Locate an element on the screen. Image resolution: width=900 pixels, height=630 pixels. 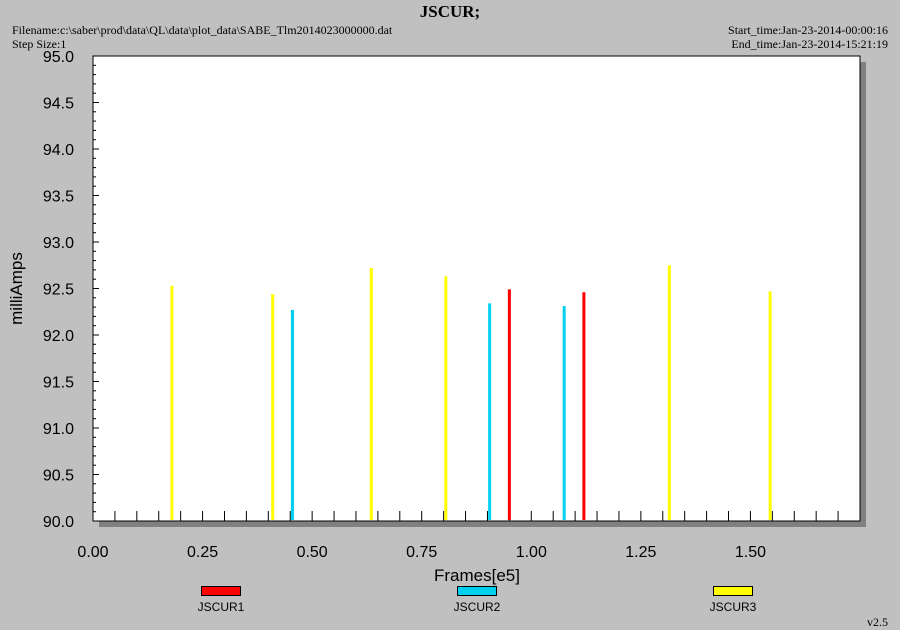
chart-title: JSCUR; is located at coordinates (450, 11).